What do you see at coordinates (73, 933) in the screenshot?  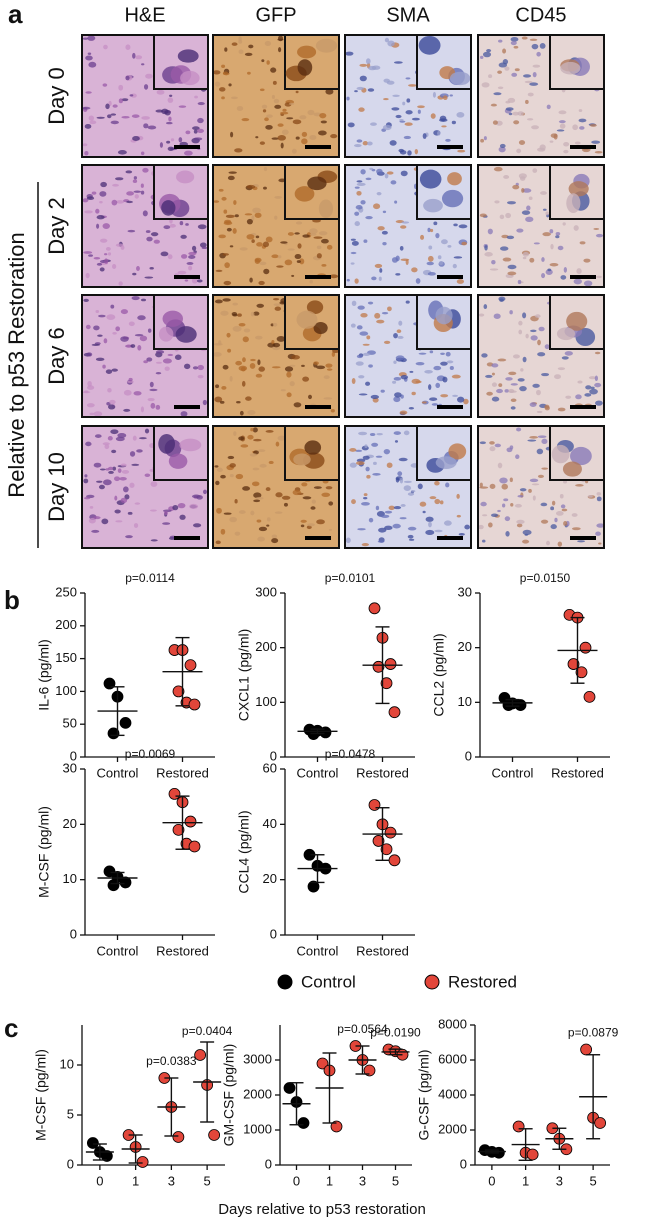 I see `y-tick-label: 0` at bounding box center [73, 933].